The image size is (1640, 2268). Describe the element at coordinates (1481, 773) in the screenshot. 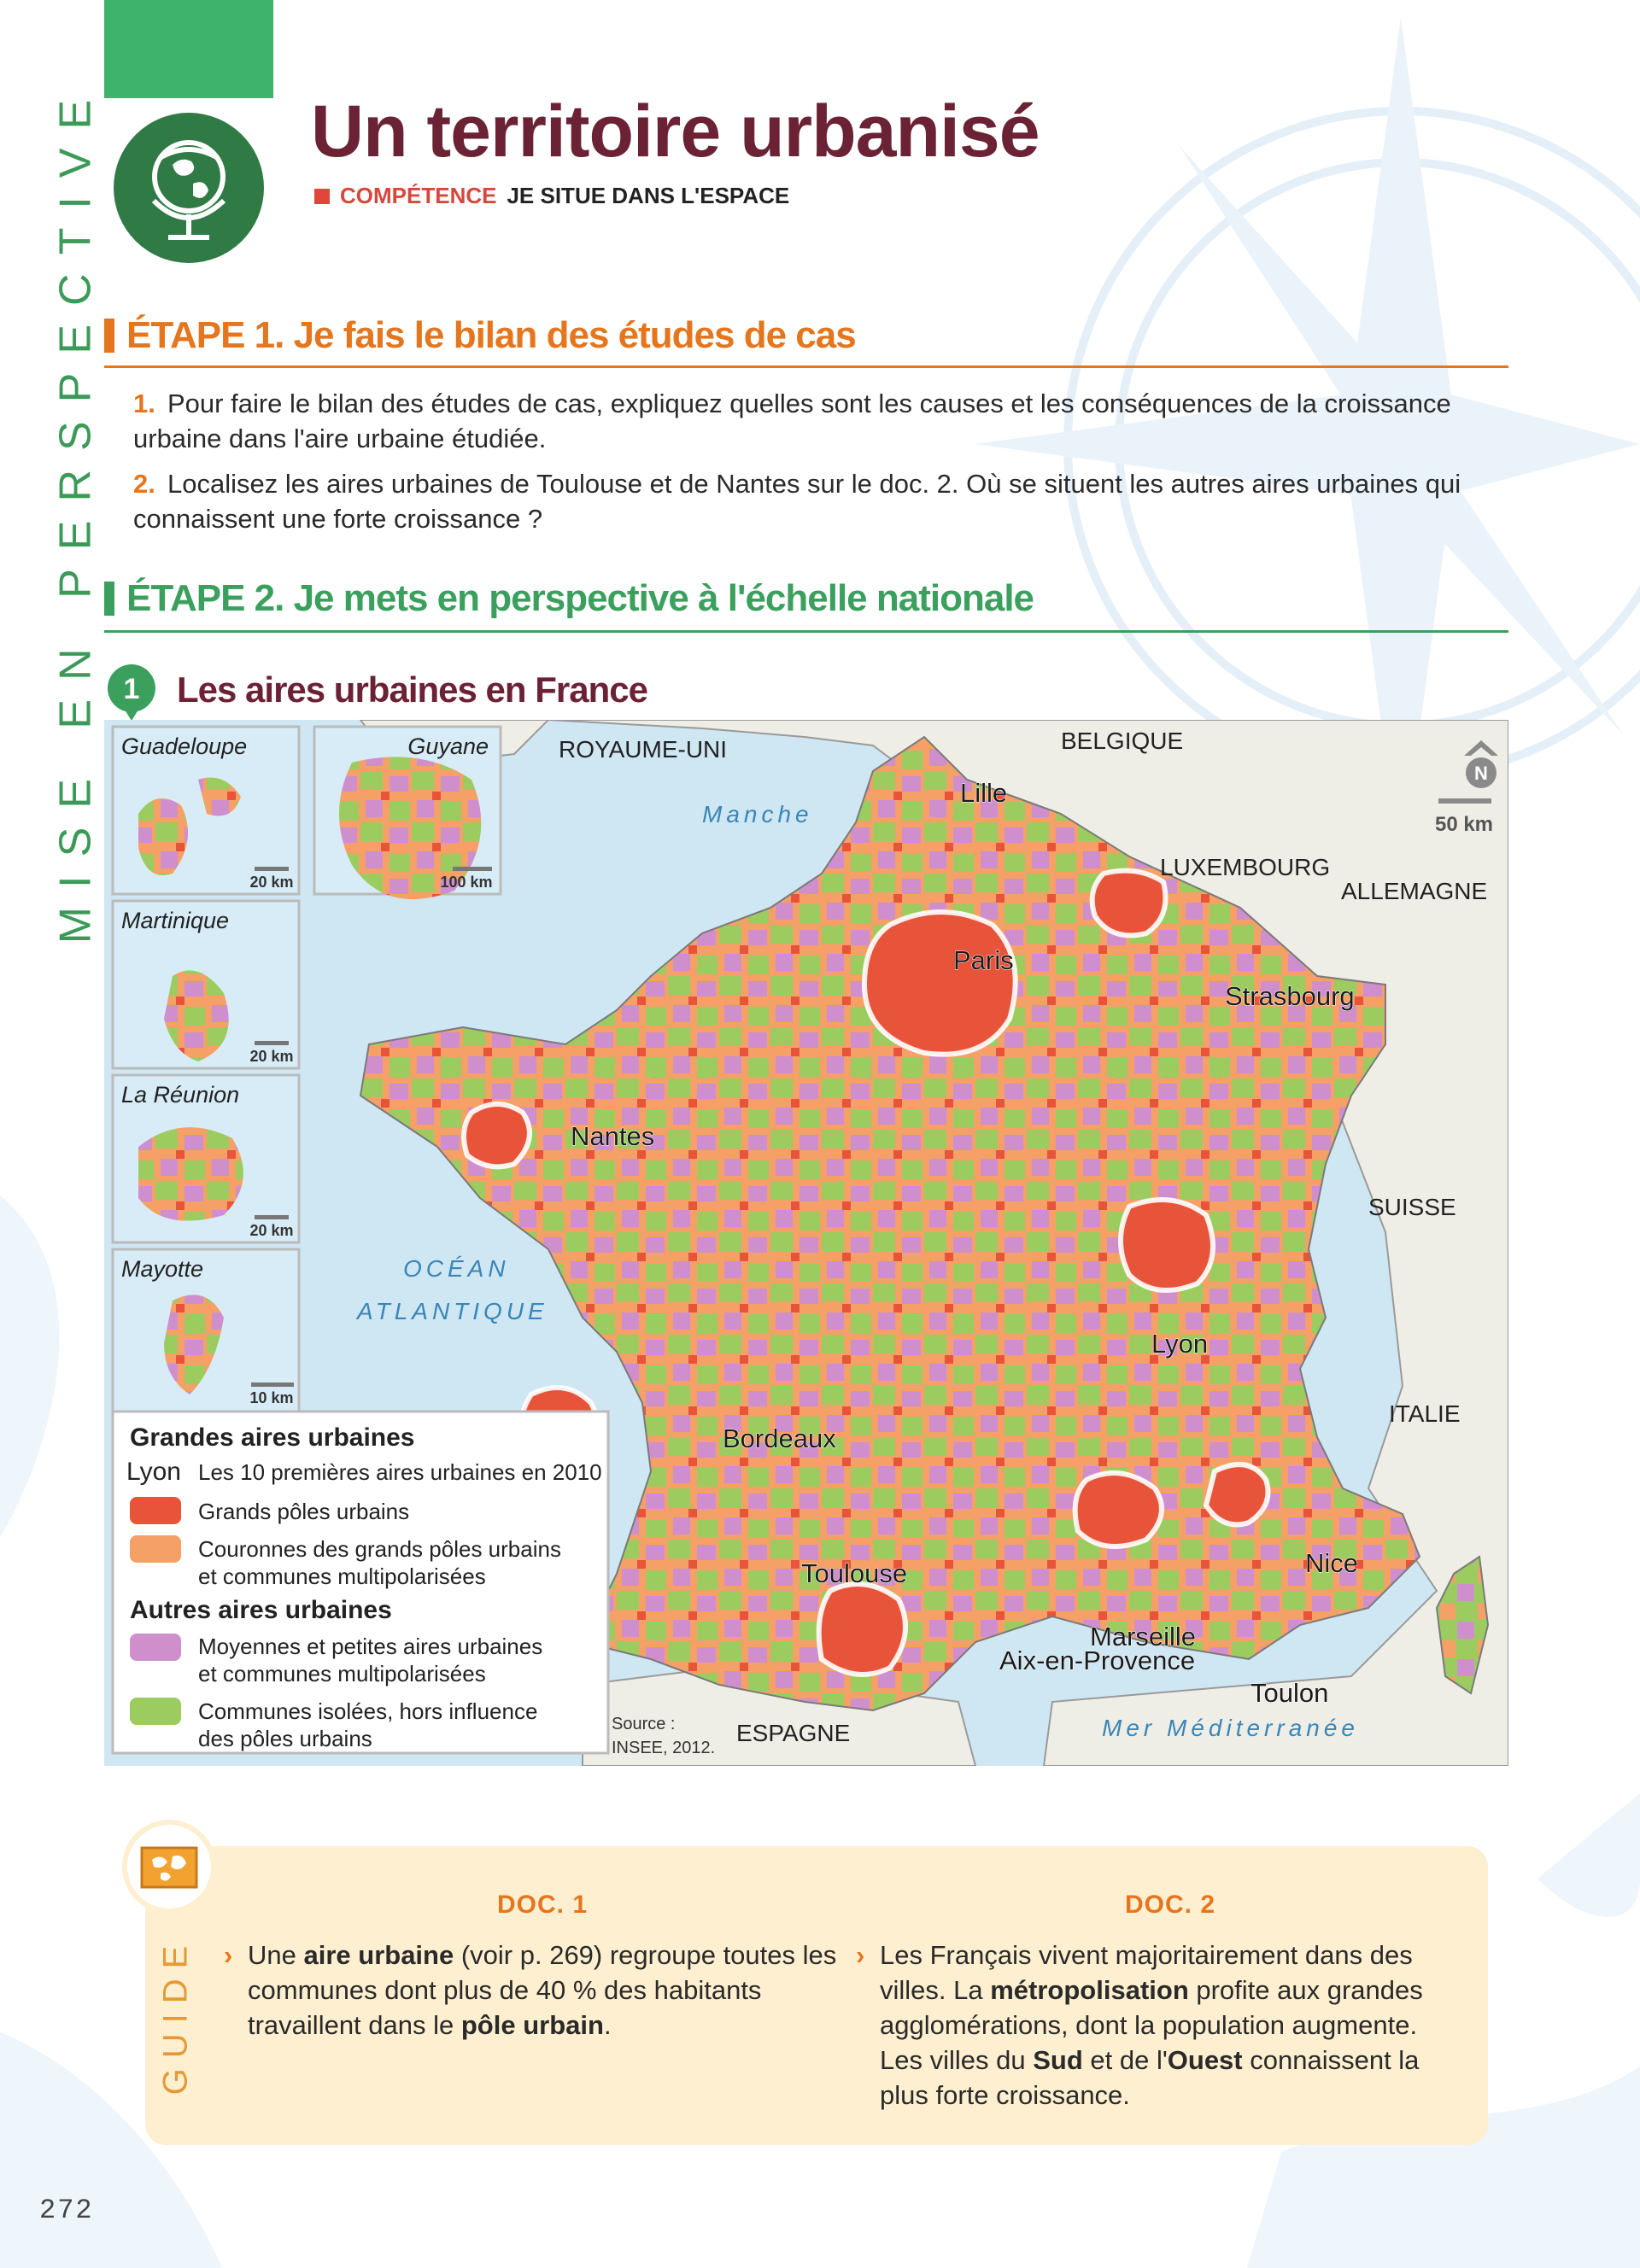

I see `north-label: N` at that location.